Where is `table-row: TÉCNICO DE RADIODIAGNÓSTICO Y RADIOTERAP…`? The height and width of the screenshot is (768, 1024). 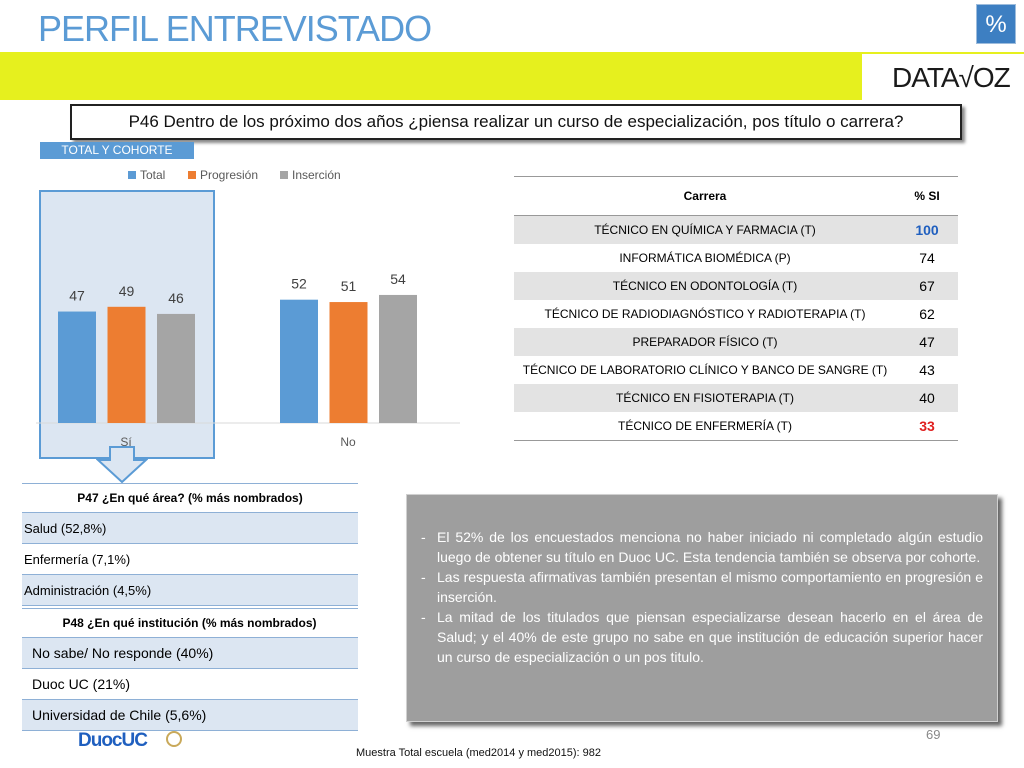
table-row: TÉCNICO DE RADIODIAGNÓSTICO Y RADIOTERAP… is located at coordinates (736, 314).